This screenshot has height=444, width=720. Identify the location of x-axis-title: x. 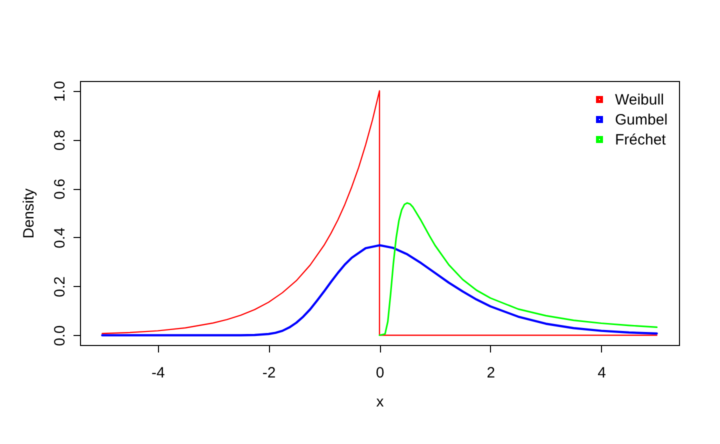
(380, 402).